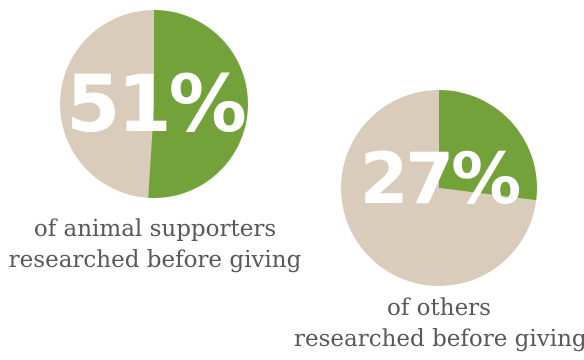 The height and width of the screenshot is (360, 584). Describe the element at coordinates (439, 324) in the screenshot. I see `caption-2: of others researched before giving` at that location.